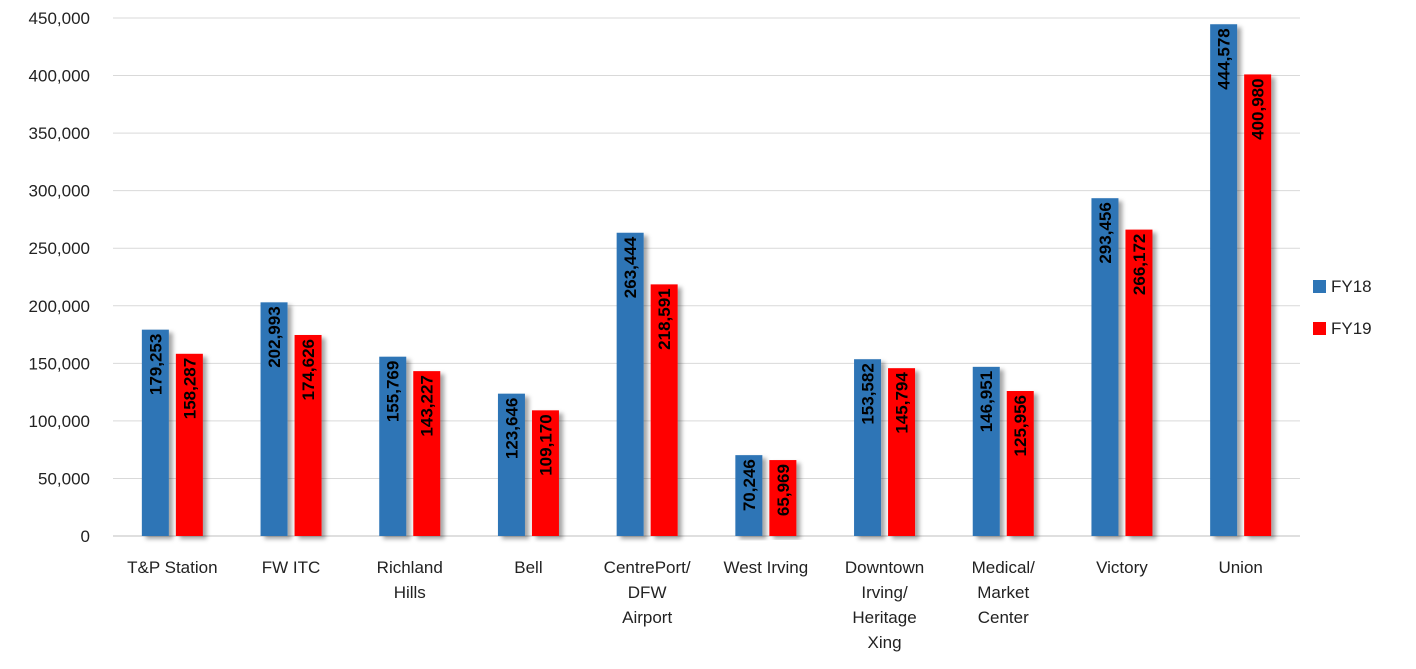 Image resolution: width=1416 pixels, height=669 pixels. Describe the element at coordinates (59, 421) in the screenshot. I see `y-tick-label: 100,000` at that location.